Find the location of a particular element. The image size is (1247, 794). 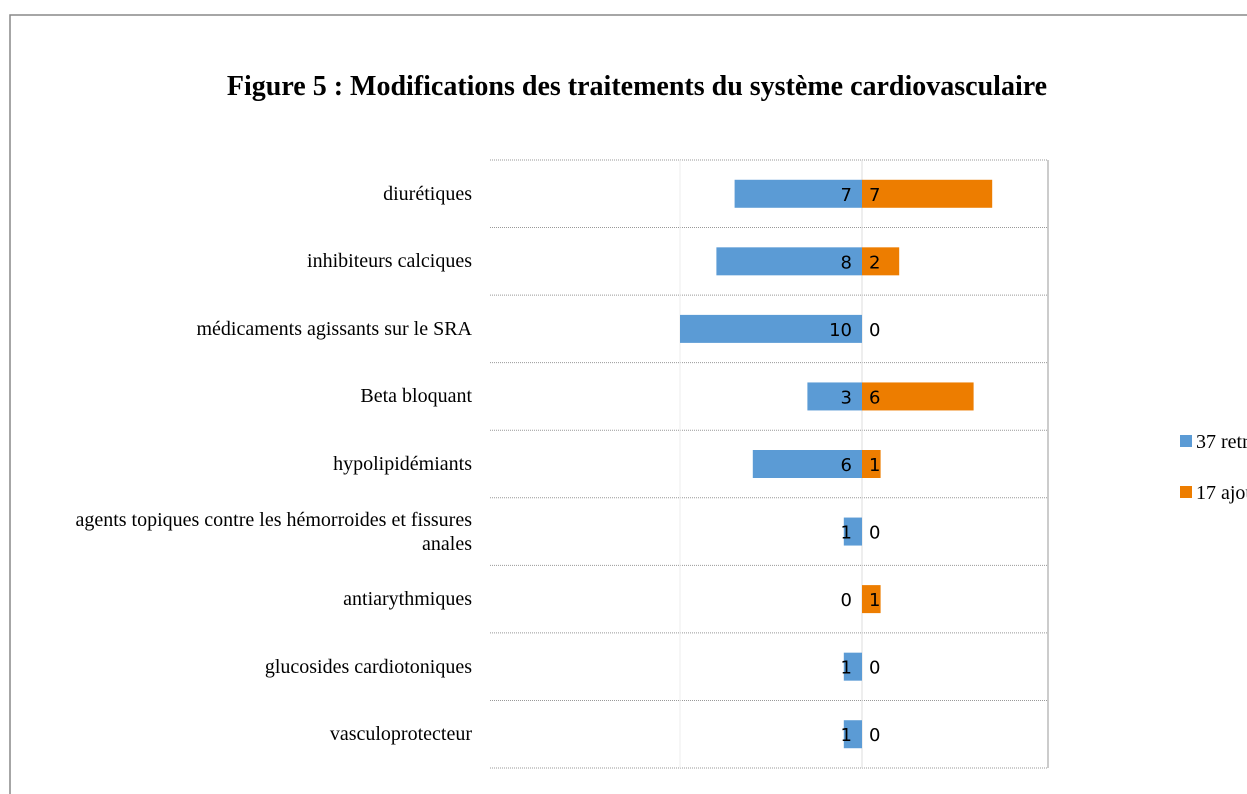

category-label: médicaments agissants sur le SRA is located at coordinates (334, 328).